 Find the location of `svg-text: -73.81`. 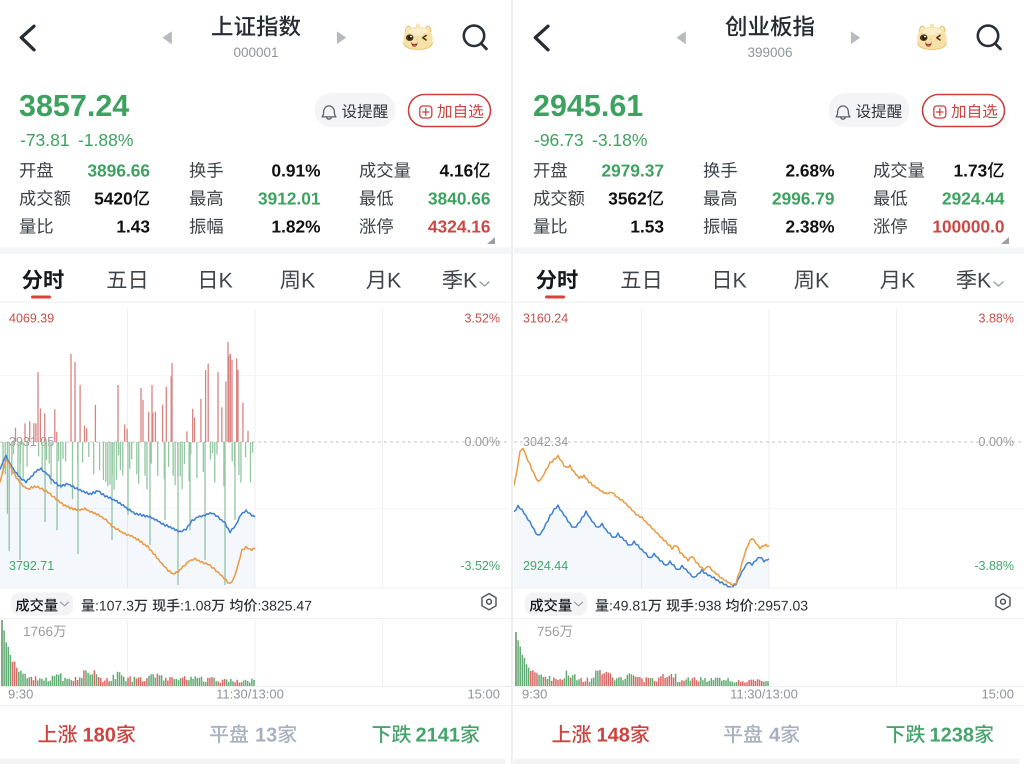

svg-text: -73.81 is located at coordinates (45, 140).